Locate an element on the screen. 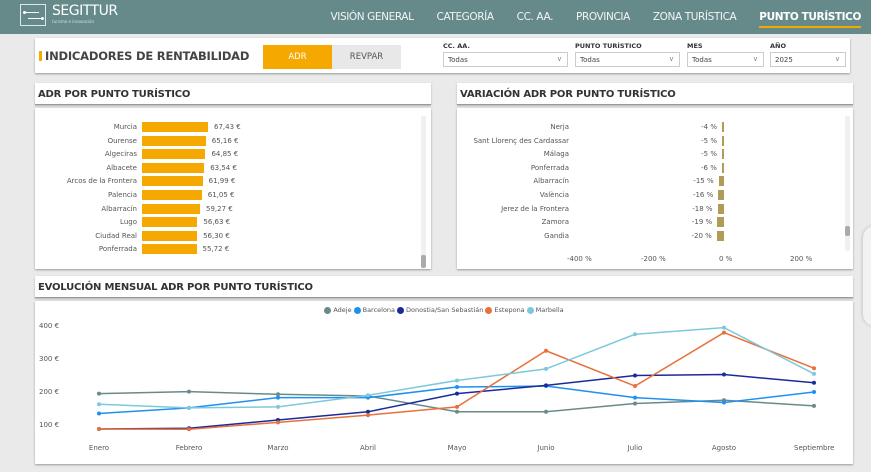  nav-provincia: PROVINCIA is located at coordinates (603, 17).